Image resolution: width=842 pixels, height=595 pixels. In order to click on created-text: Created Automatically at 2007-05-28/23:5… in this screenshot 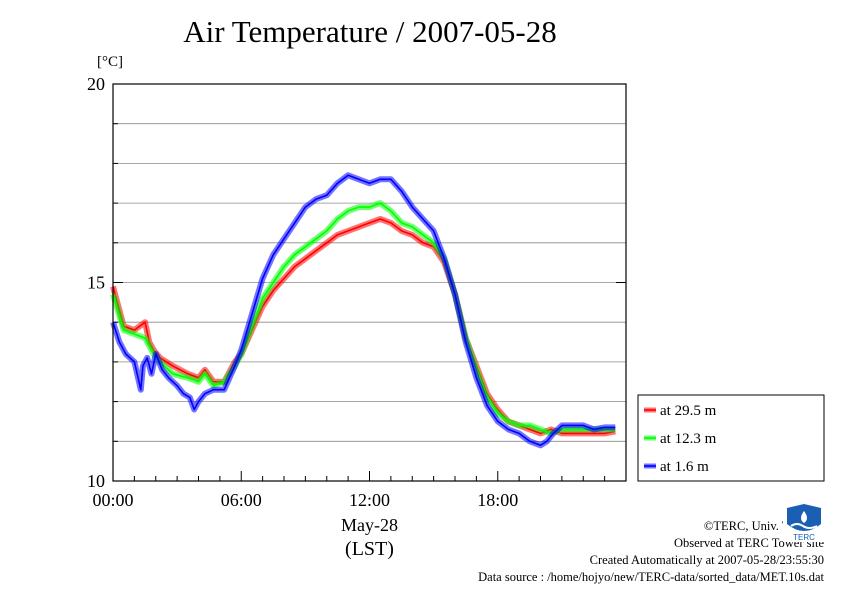, I will do `click(706, 560)`.